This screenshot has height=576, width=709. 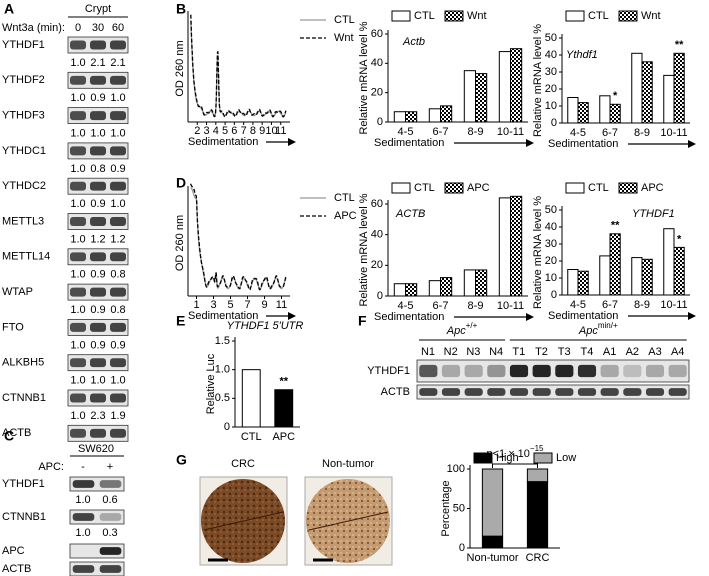 I want to click on y-tick-label: 20, so click(x=377, y=93).